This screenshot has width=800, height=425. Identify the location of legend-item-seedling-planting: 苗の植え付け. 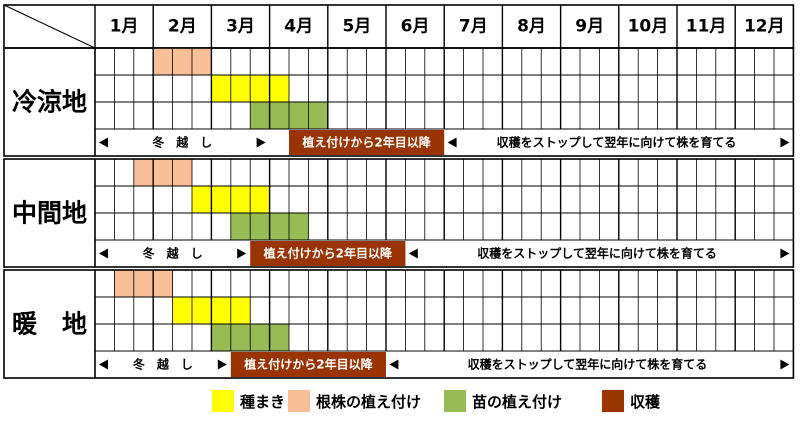
(503, 401).